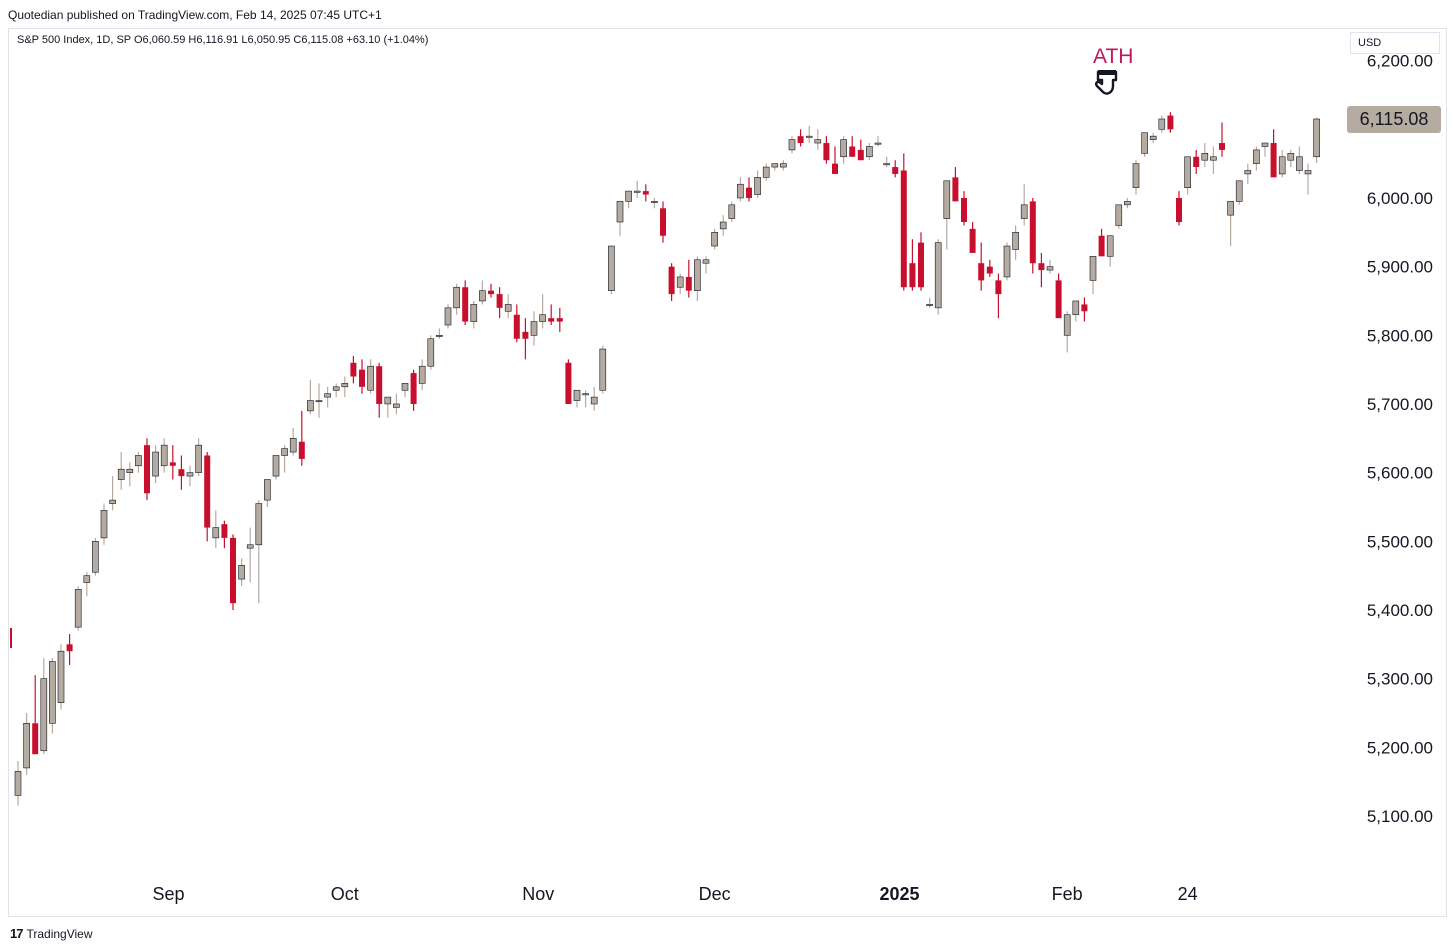  I want to click on x-tick-label: Oct, so click(345, 894).